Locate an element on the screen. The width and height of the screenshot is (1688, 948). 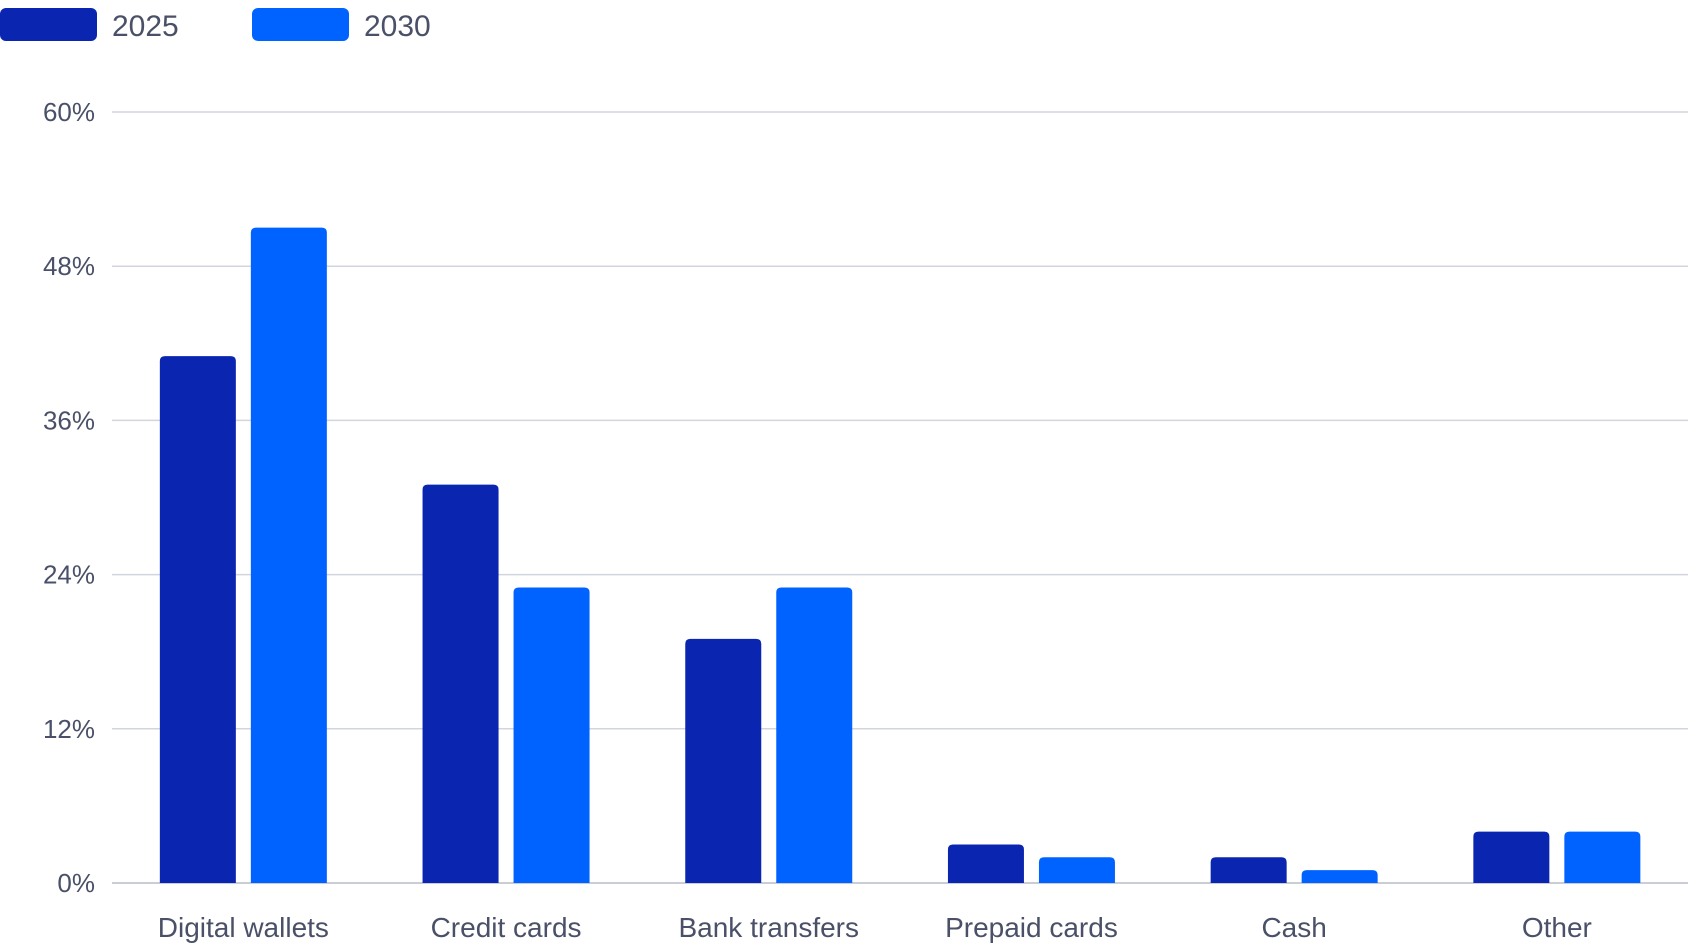
legend-label: 2025 is located at coordinates (145, 26).